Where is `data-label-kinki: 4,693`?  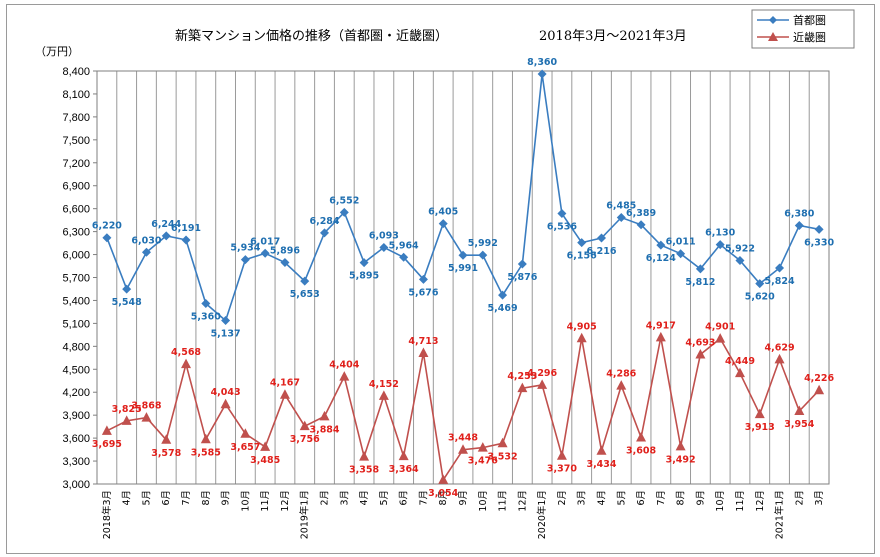 data-label-kinki: 4,693 is located at coordinates (700, 343).